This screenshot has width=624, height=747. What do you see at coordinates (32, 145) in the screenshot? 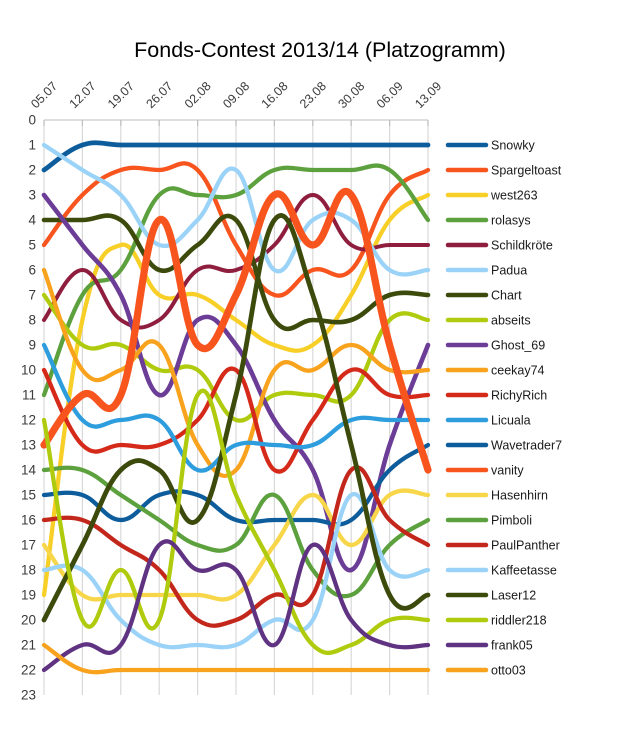
I see `y-axis-tick-label: 1` at bounding box center [32, 145].